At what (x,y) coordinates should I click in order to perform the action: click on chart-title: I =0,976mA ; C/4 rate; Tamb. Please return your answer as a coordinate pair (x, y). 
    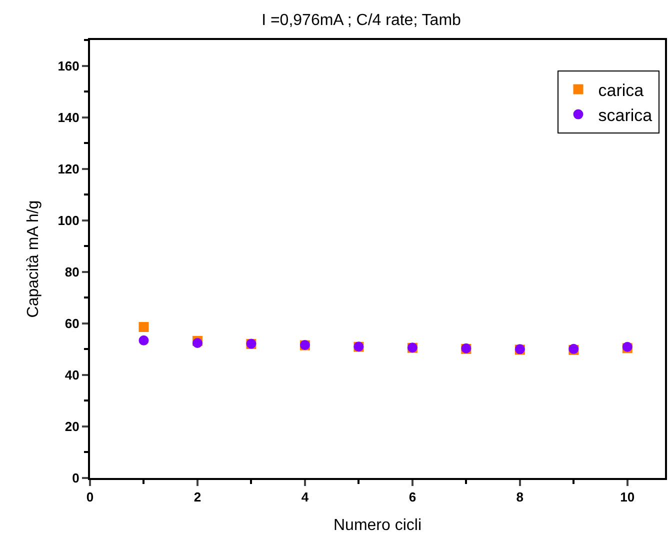
    Looking at the image, I should click on (362, 20).